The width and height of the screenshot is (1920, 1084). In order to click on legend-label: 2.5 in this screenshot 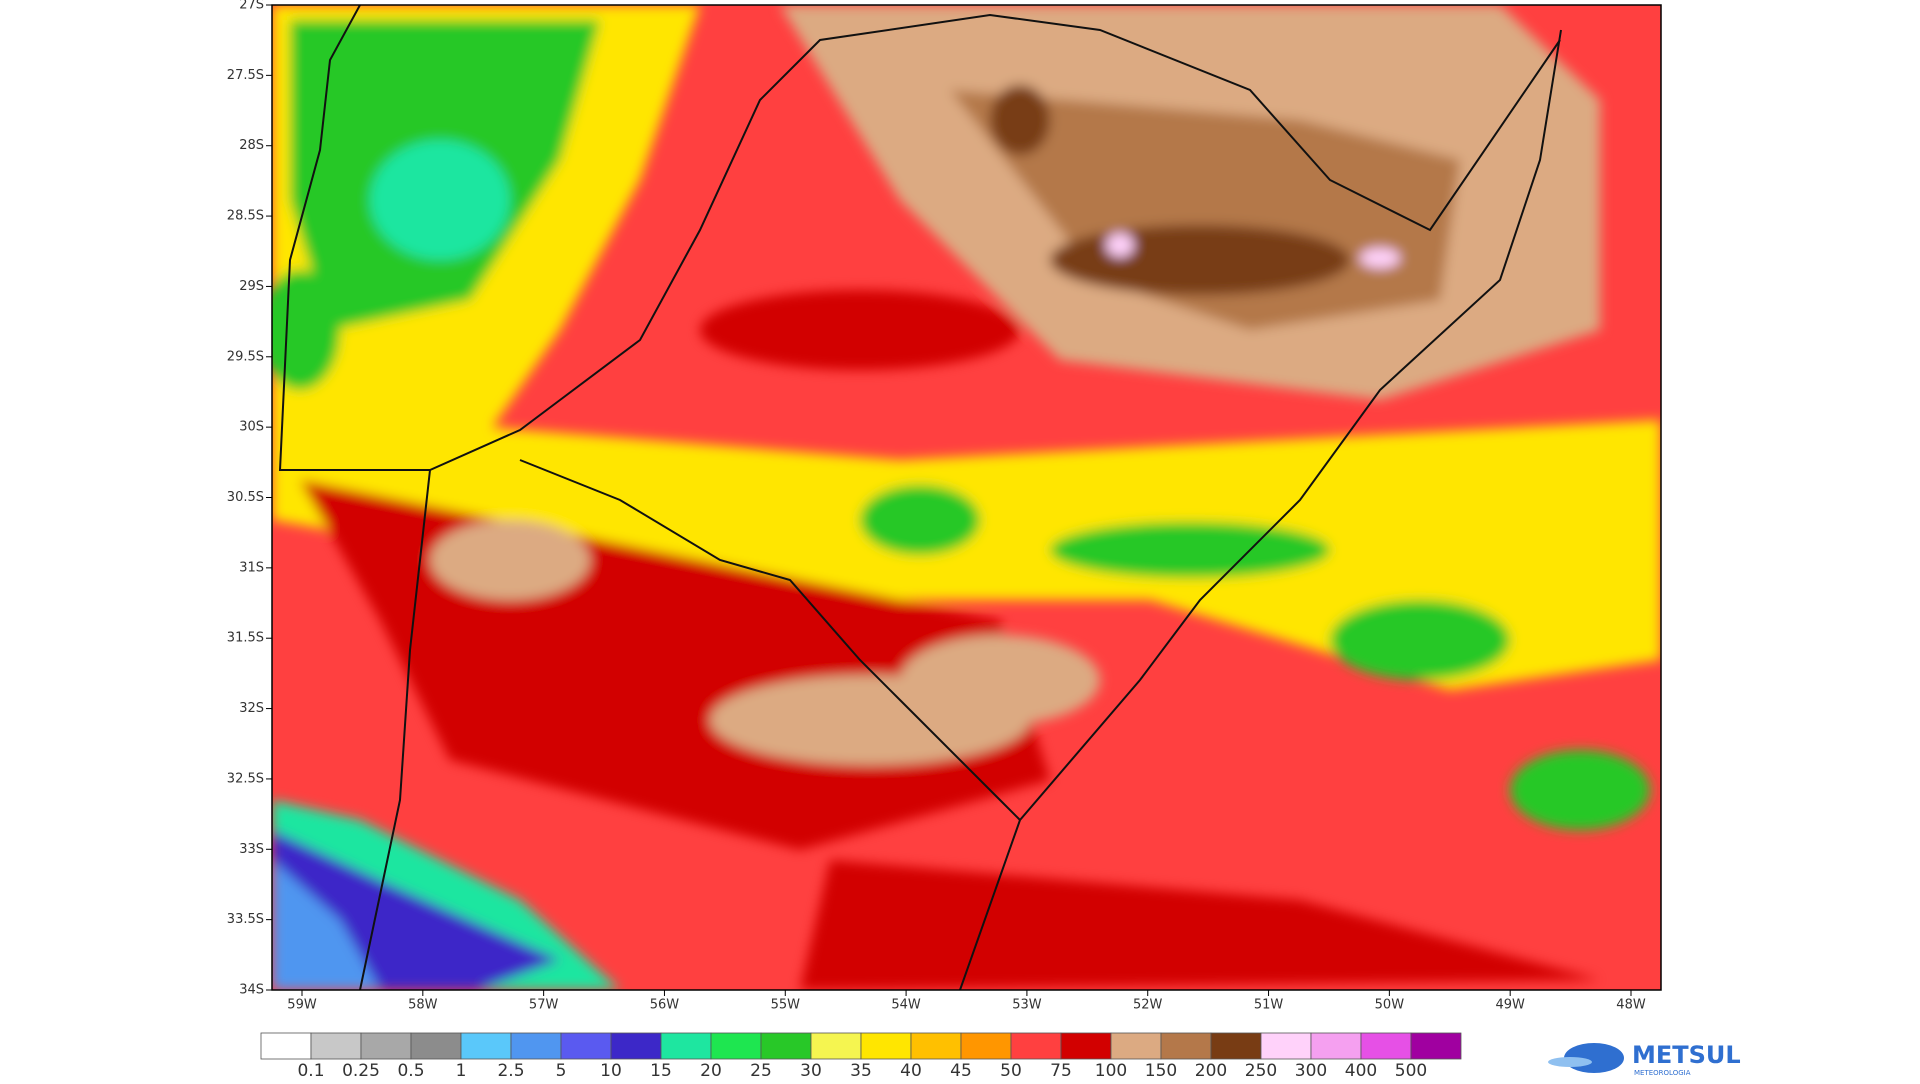, I will do `click(510, 1070)`.